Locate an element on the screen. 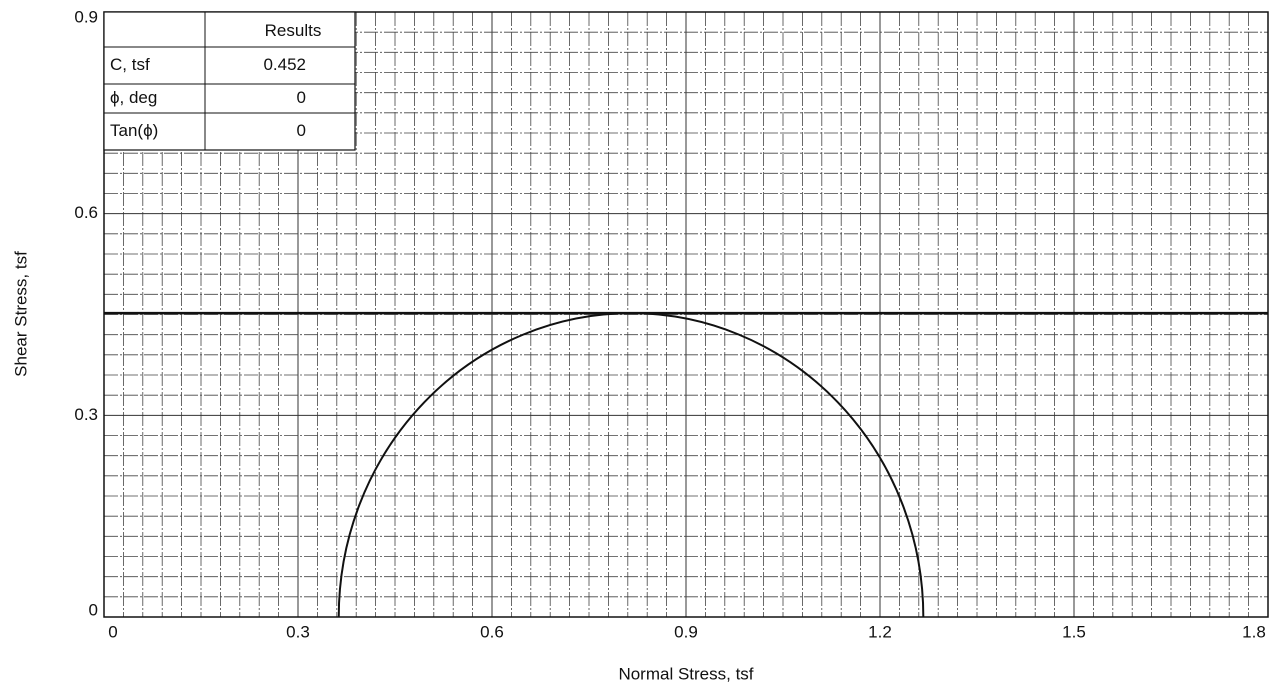  x-tick-label: 1.2 is located at coordinates (880, 631).